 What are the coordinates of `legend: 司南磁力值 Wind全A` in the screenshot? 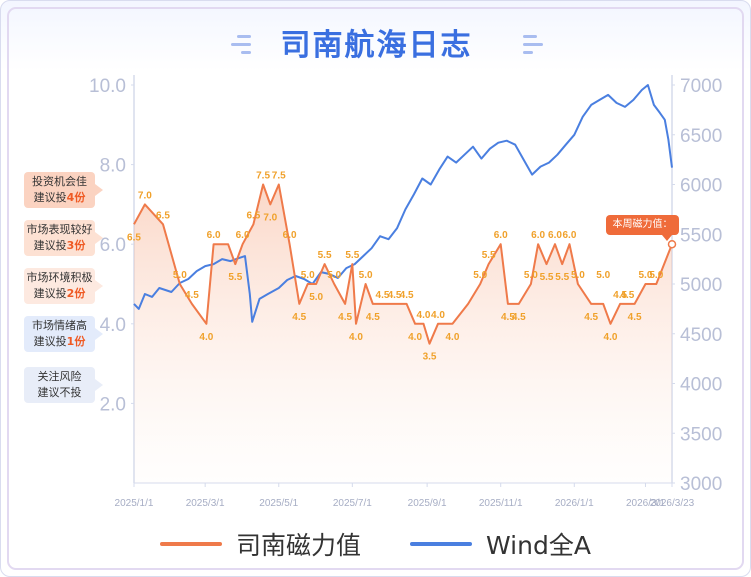 It's located at (375, 544).